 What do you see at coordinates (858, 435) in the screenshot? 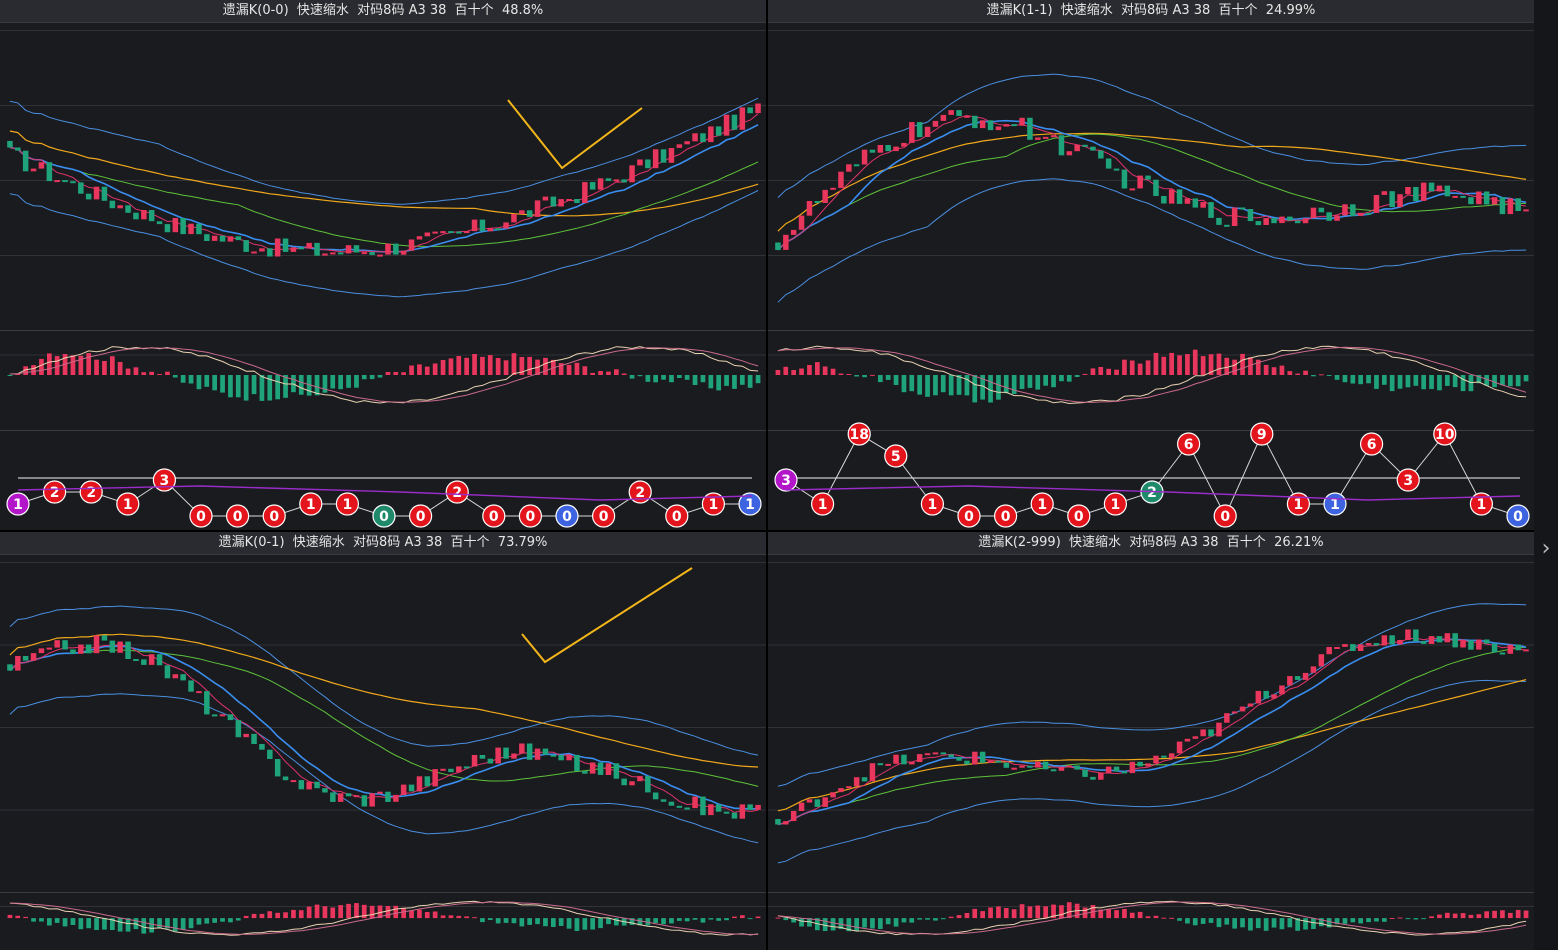
I see `ball-value: 18` at bounding box center [858, 435].